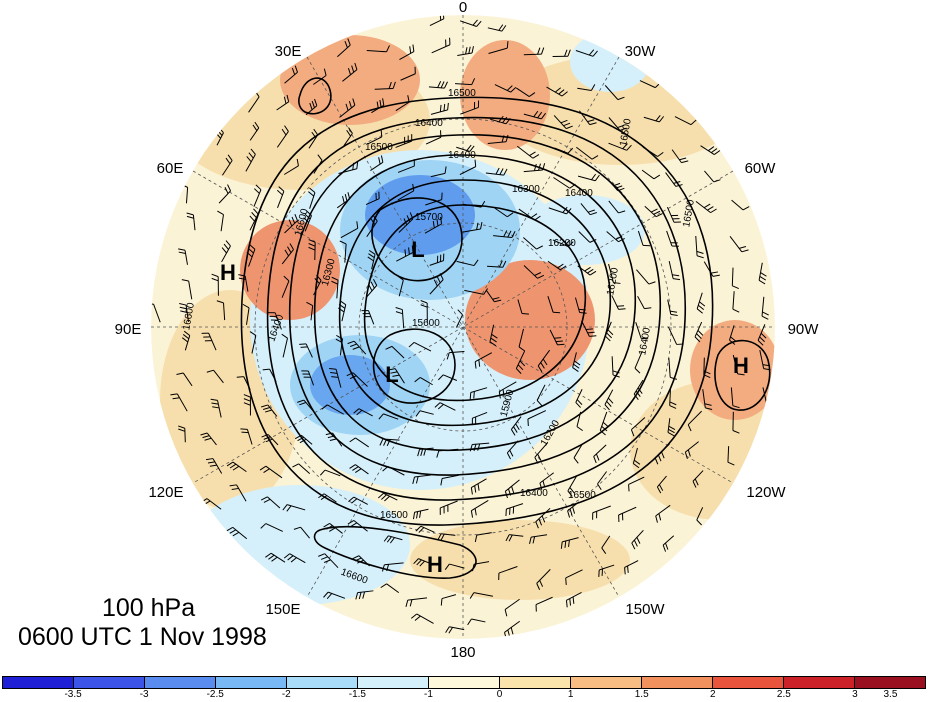 This screenshot has width=928, height=702. Describe the element at coordinates (429, 123) in the screenshot. I see `contour-label: 16400` at that location.